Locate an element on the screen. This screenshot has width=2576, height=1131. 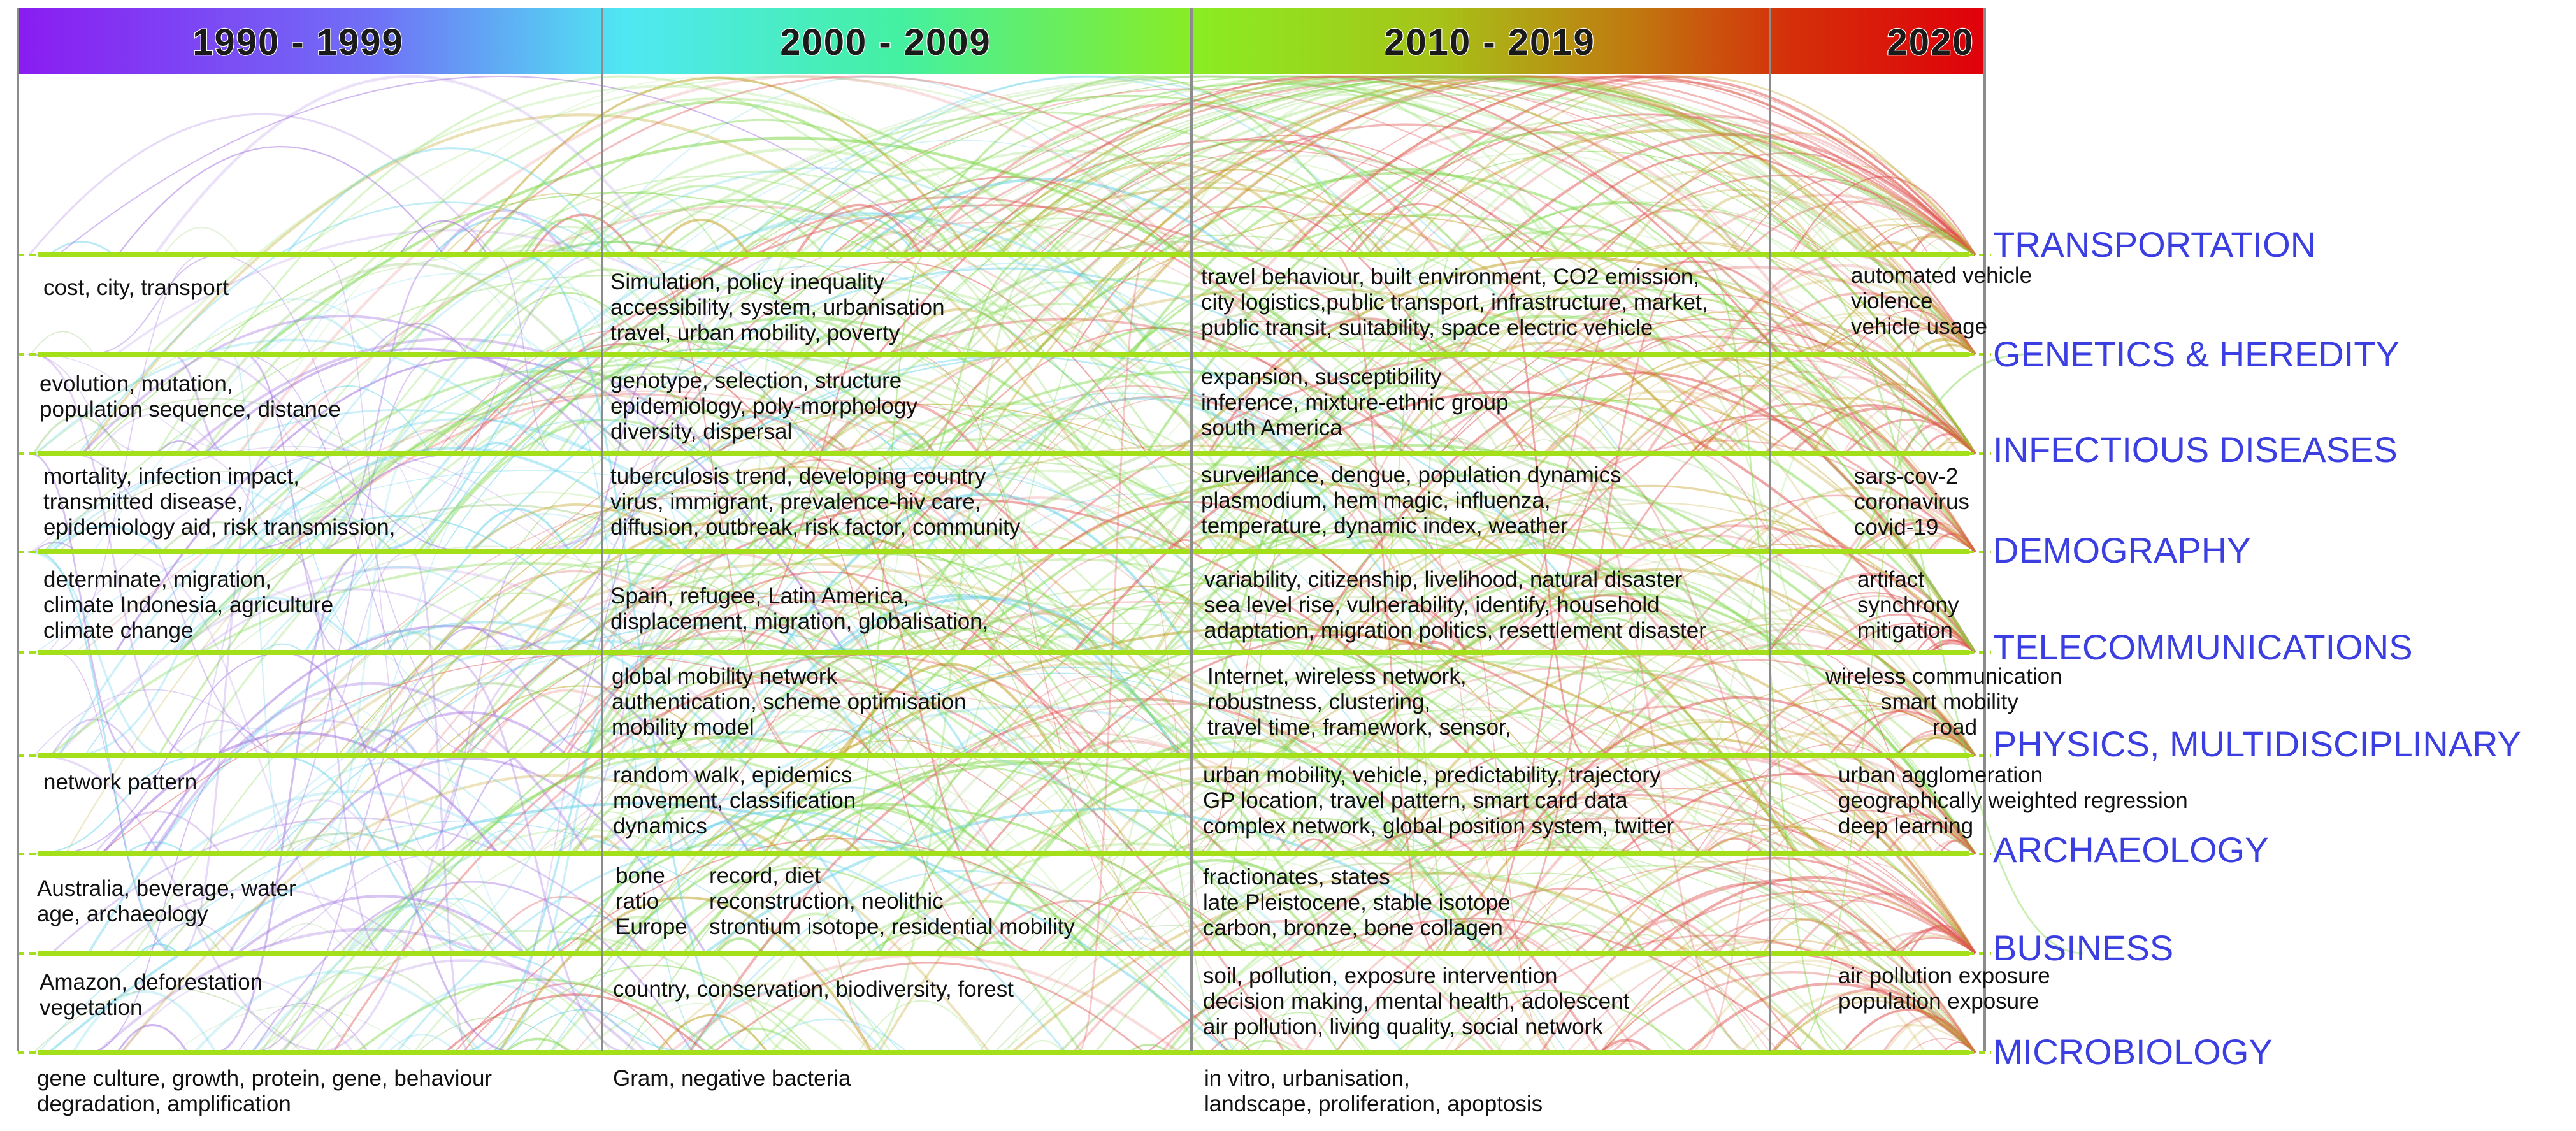
keywords-telecom-2020-line3: road is located at coordinates (1955, 727).